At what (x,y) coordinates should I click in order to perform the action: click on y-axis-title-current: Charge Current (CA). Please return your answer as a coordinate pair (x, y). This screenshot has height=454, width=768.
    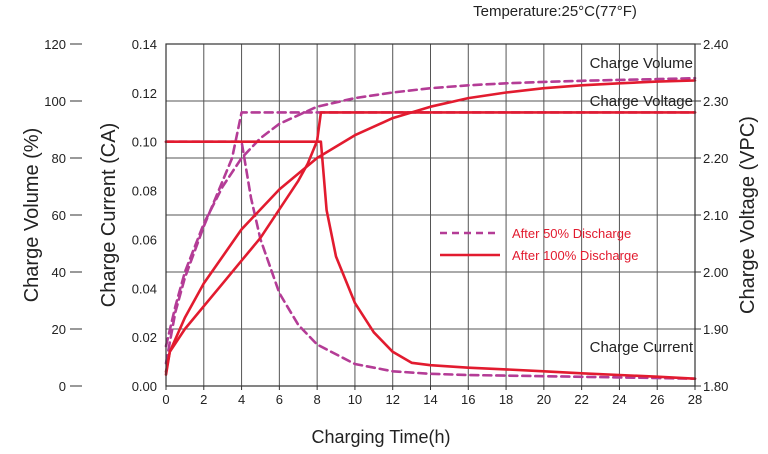
    Looking at the image, I should click on (109, 215).